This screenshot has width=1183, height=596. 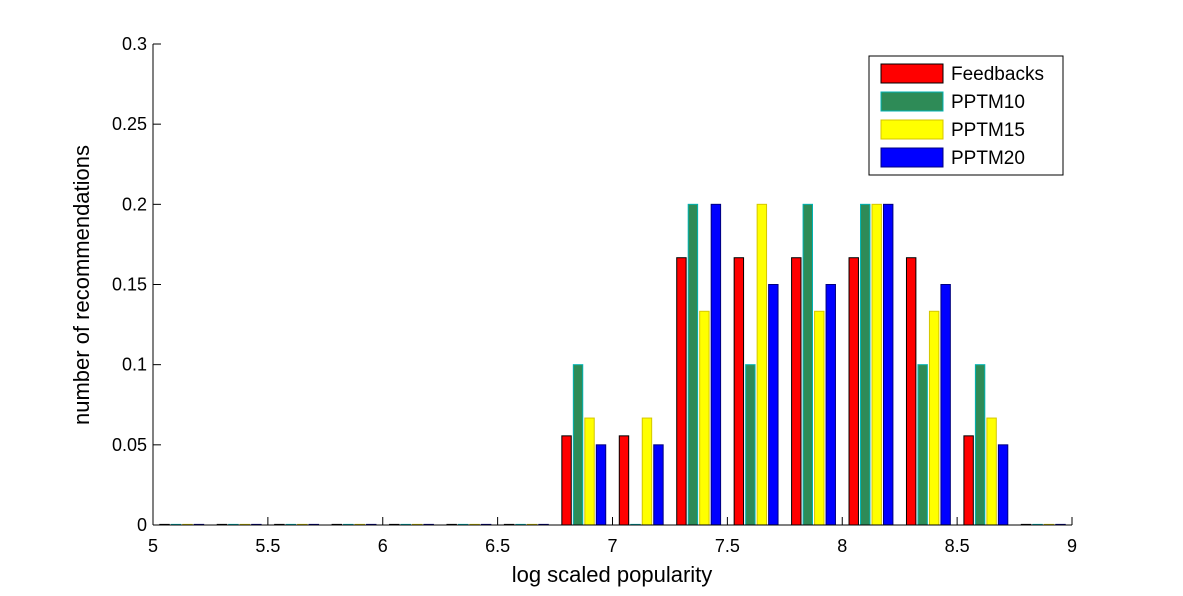 I want to click on legend-label-pptm10: PPTM10, so click(x=988, y=102).